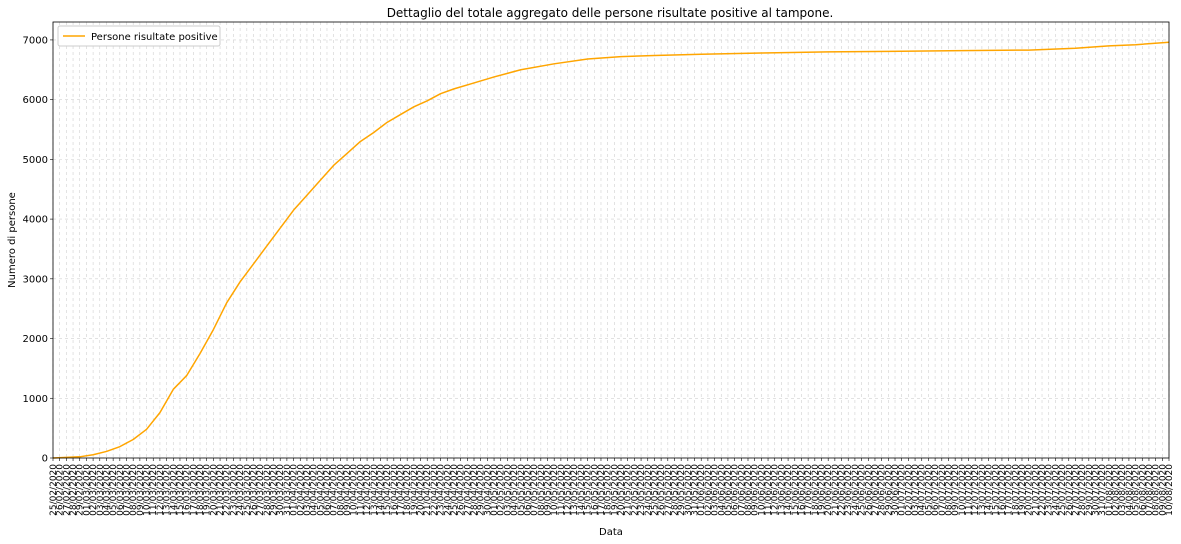 The height and width of the screenshot is (544, 1181). I want to click on x-tick-label: 19/04/2020, so click(415, 490).